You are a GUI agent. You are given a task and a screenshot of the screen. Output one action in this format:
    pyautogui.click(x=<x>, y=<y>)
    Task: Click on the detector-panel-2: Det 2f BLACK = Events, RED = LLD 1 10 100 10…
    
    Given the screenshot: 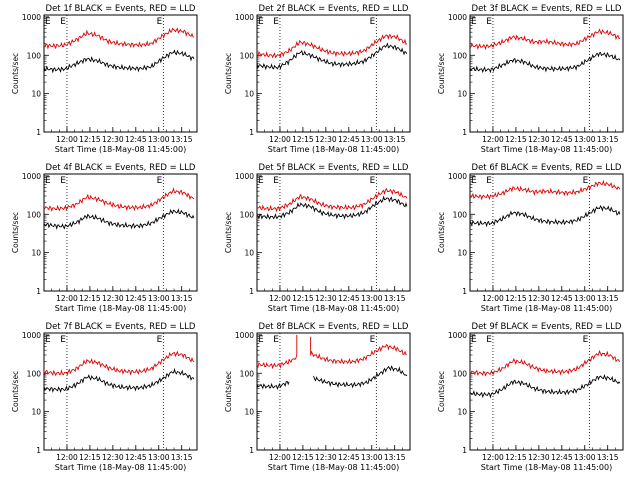 What is the action you would take?
    pyautogui.click(x=317, y=79)
    